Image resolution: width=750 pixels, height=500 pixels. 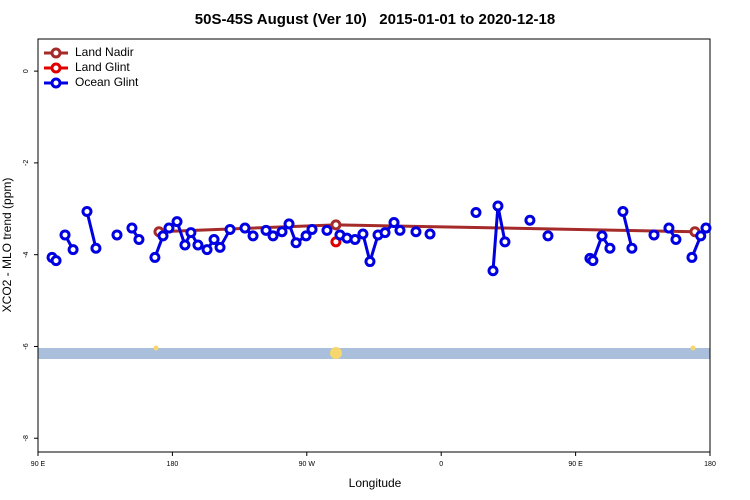 What do you see at coordinates (26, 438) in the screenshot?
I see `y-tick-label: -8` at bounding box center [26, 438].